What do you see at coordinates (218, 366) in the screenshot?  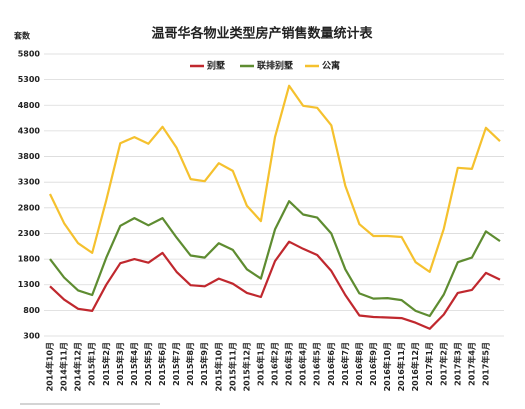 I see `x-tick-label: 2015年10月` at bounding box center [218, 366].